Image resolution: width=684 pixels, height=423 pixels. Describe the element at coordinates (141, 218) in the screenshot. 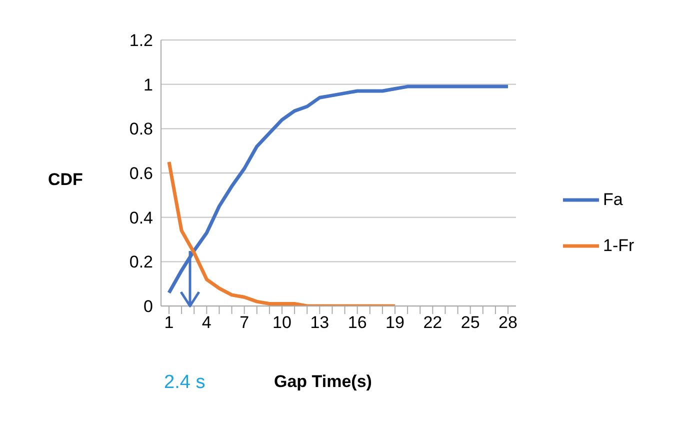

I see `y-tick-label: 0.4` at that location.